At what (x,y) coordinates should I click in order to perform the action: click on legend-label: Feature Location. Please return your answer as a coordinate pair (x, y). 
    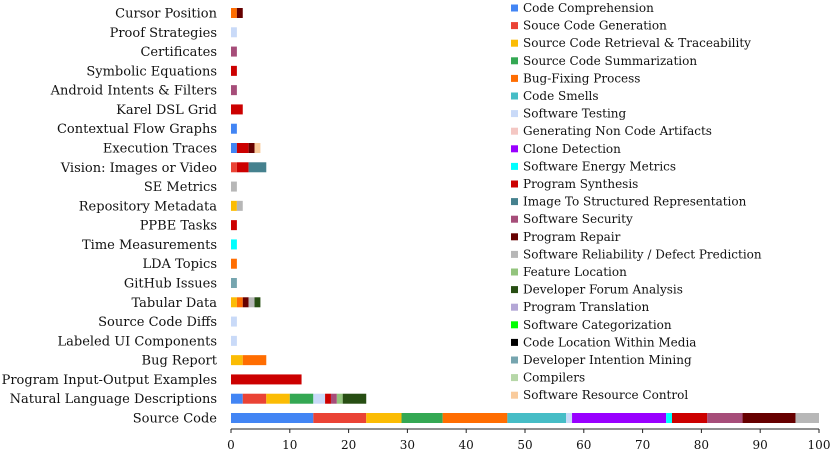
    Looking at the image, I should click on (575, 272).